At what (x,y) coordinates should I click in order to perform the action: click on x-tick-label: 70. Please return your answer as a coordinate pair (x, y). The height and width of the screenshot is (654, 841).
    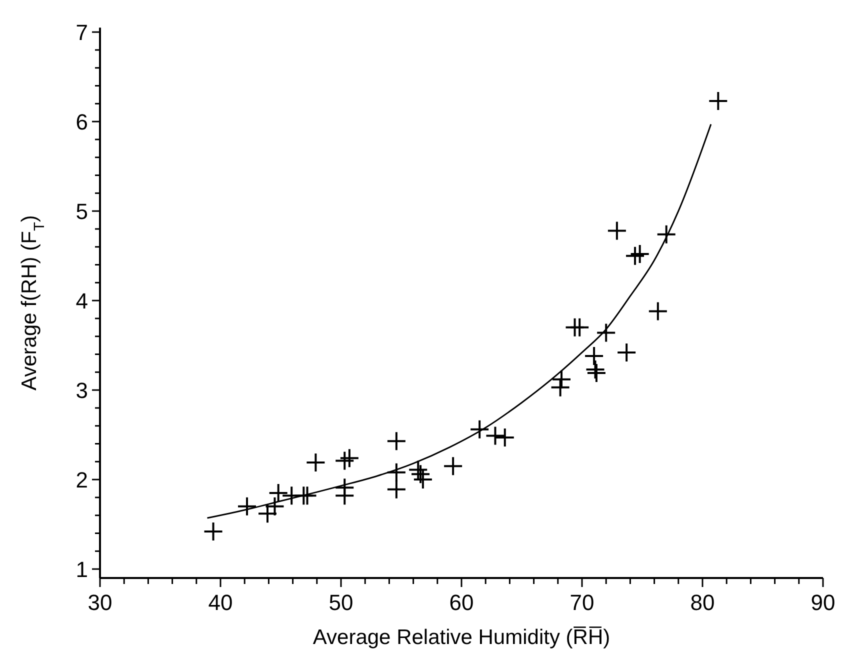
    Looking at the image, I should click on (582, 602).